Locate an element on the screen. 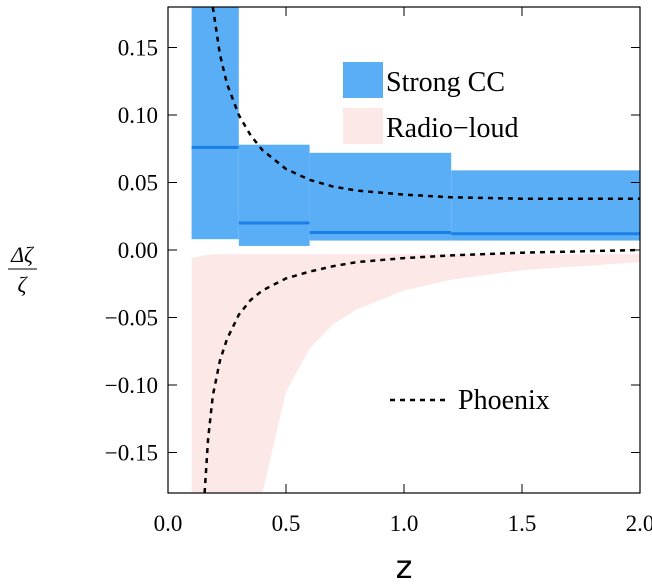 Image resolution: width=652 pixels, height=585 pixels. x-tick-label: 2.0 is located at coordinates (639, 523).